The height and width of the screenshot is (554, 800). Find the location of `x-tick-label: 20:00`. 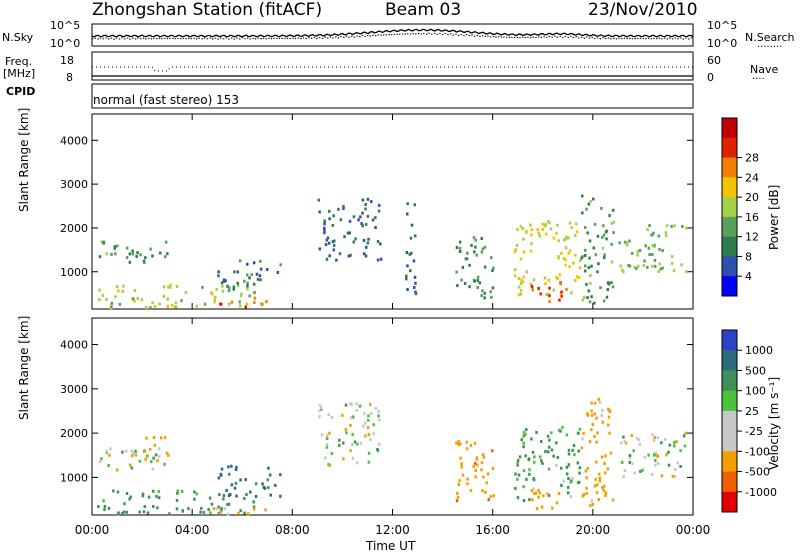

x-tick-label: 20:00 is located at coordinates (593, 530).